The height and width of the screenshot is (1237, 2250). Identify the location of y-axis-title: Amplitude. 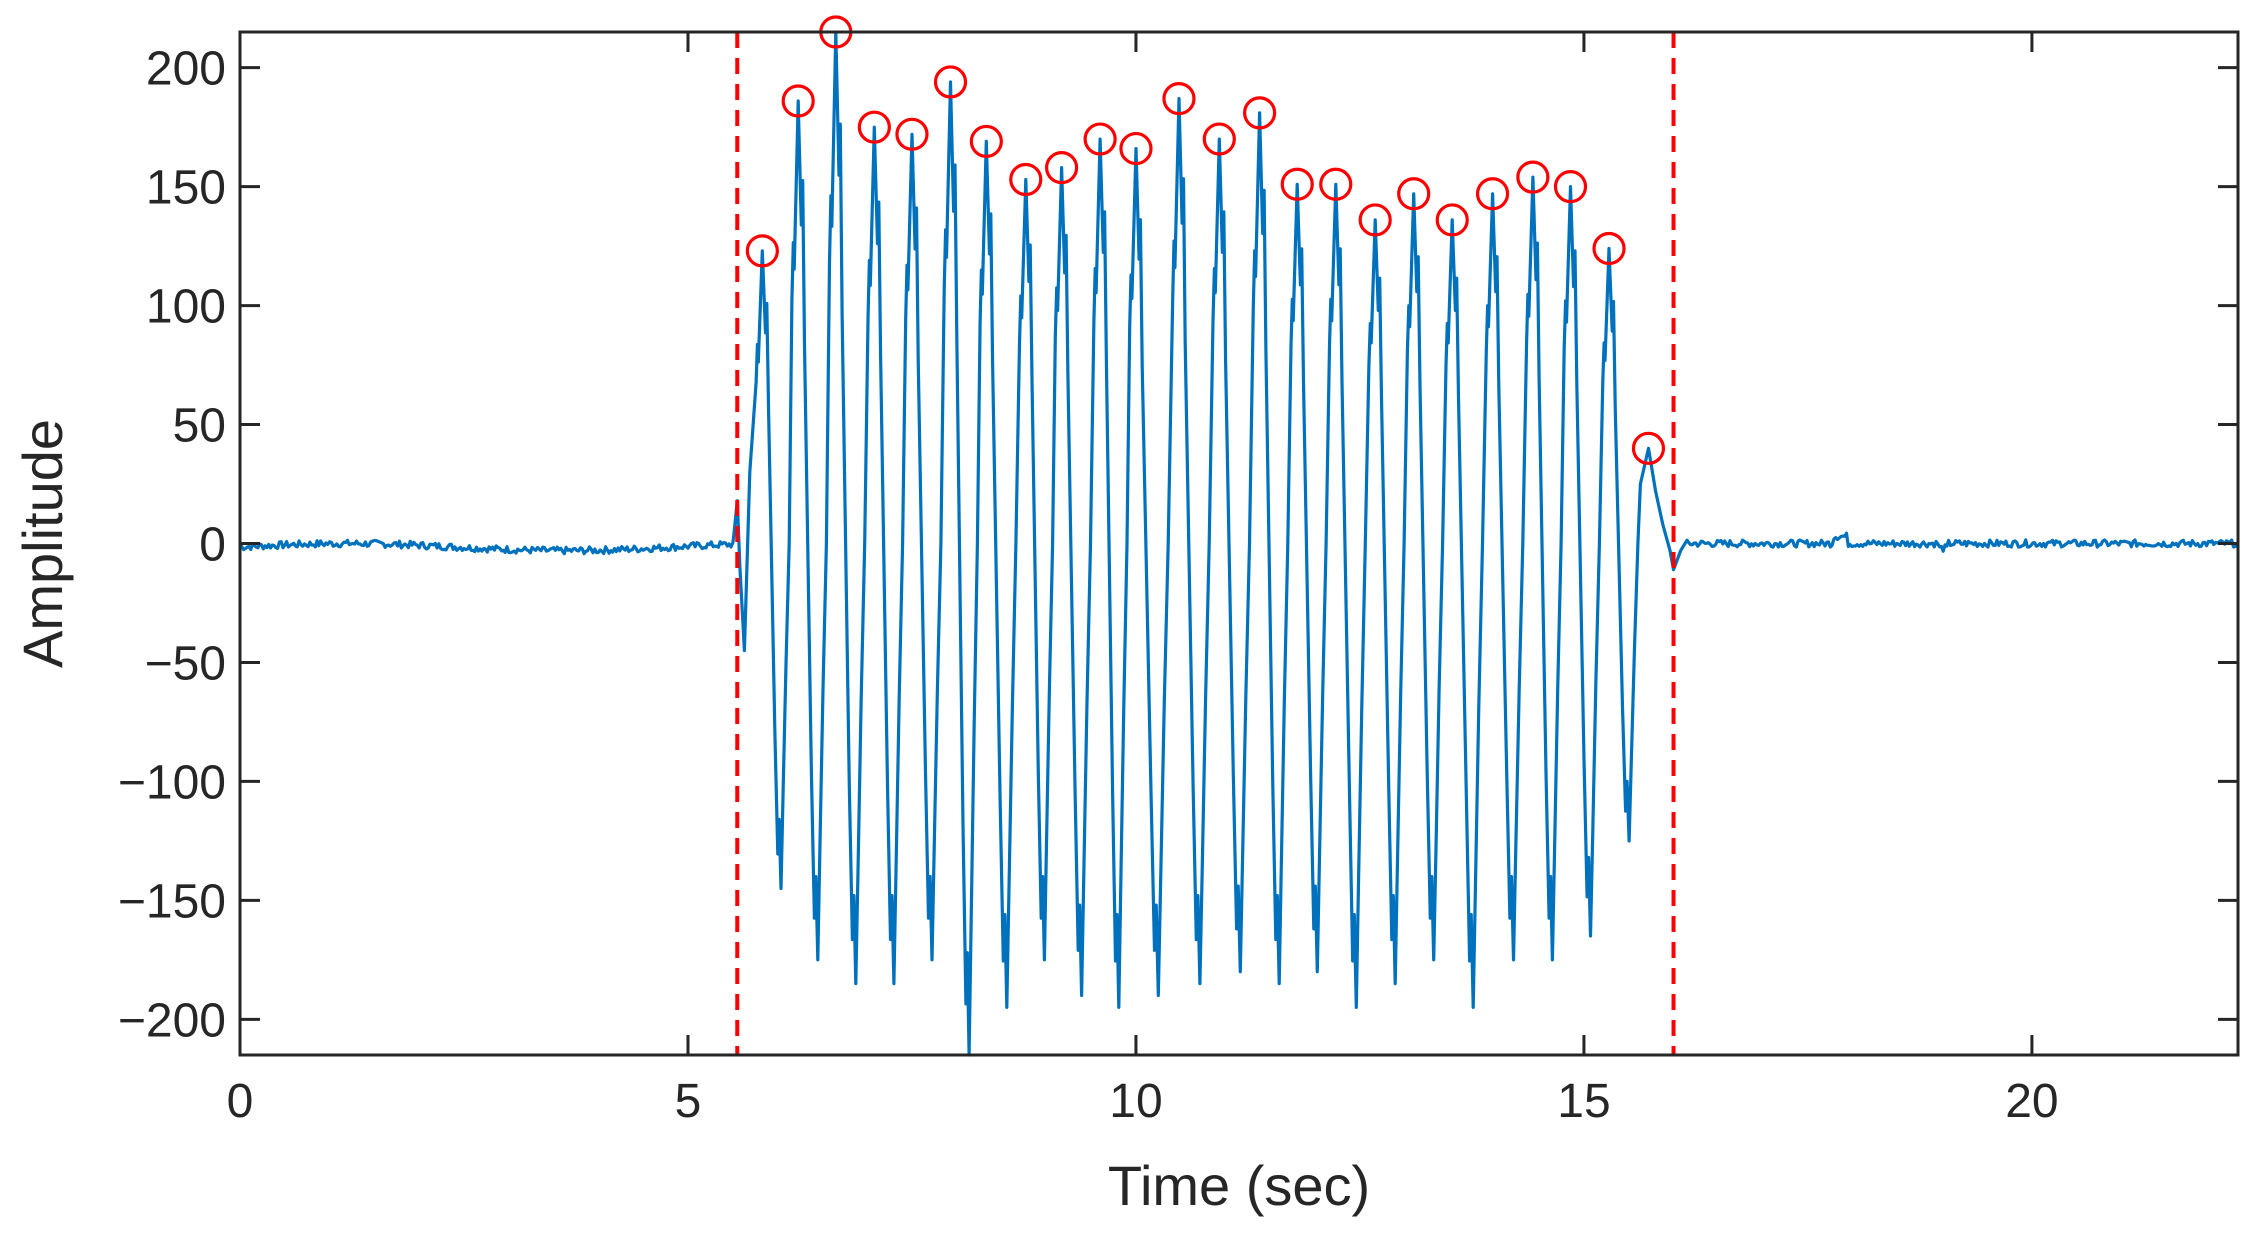
(42, 543).